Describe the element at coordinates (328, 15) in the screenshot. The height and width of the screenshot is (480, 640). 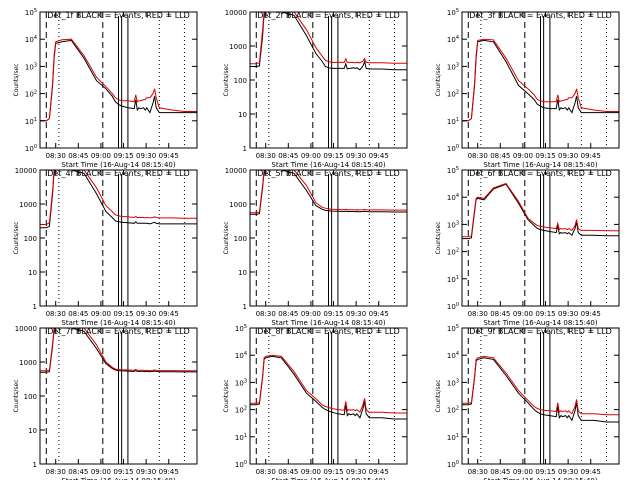
I see `panel-title: Det_2f BLACK = Events, RED = LLD` at that location.